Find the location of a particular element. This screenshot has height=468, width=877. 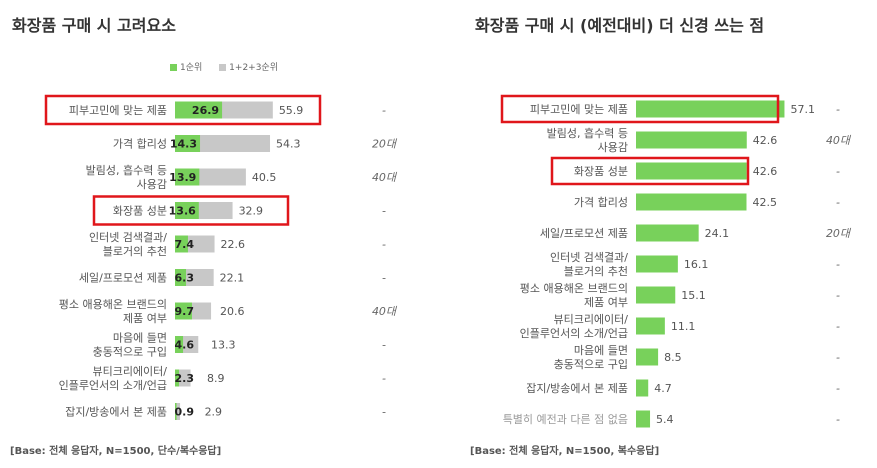

category-label: 인터넷 검색결과/ is located at coordinates (589, 257).